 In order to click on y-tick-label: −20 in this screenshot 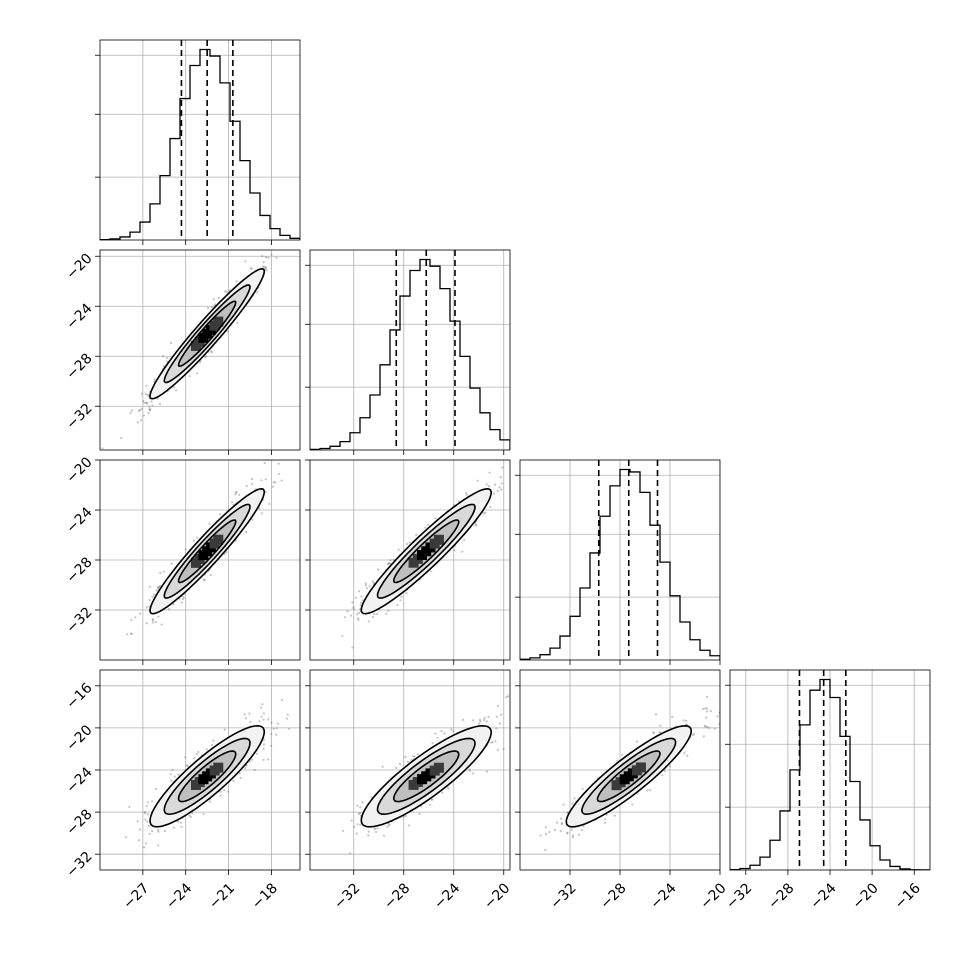, I will do `click(79, 267)`.